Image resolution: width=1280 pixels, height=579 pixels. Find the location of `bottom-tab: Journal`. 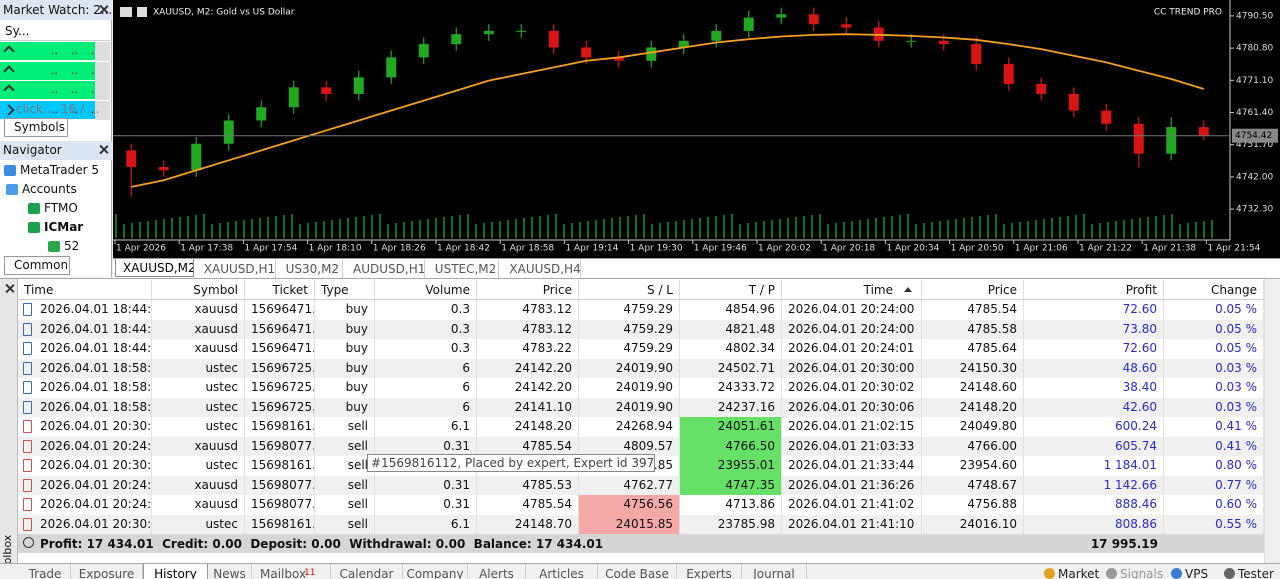

bottom-tab: Journal is located at coordinates (774, 571).